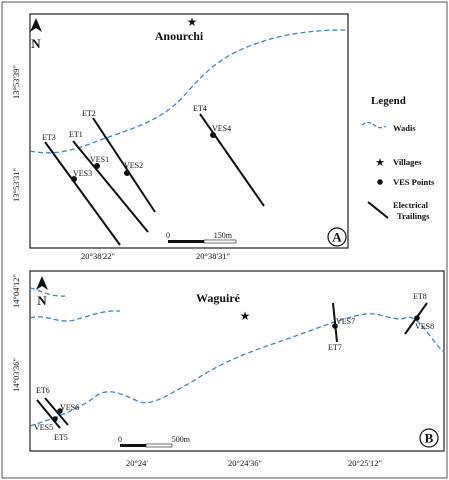 Image resolution: width=449 pixels, height=480 pixels. I want to click on map-b-village-star-icon: ★, so click(245, 316).